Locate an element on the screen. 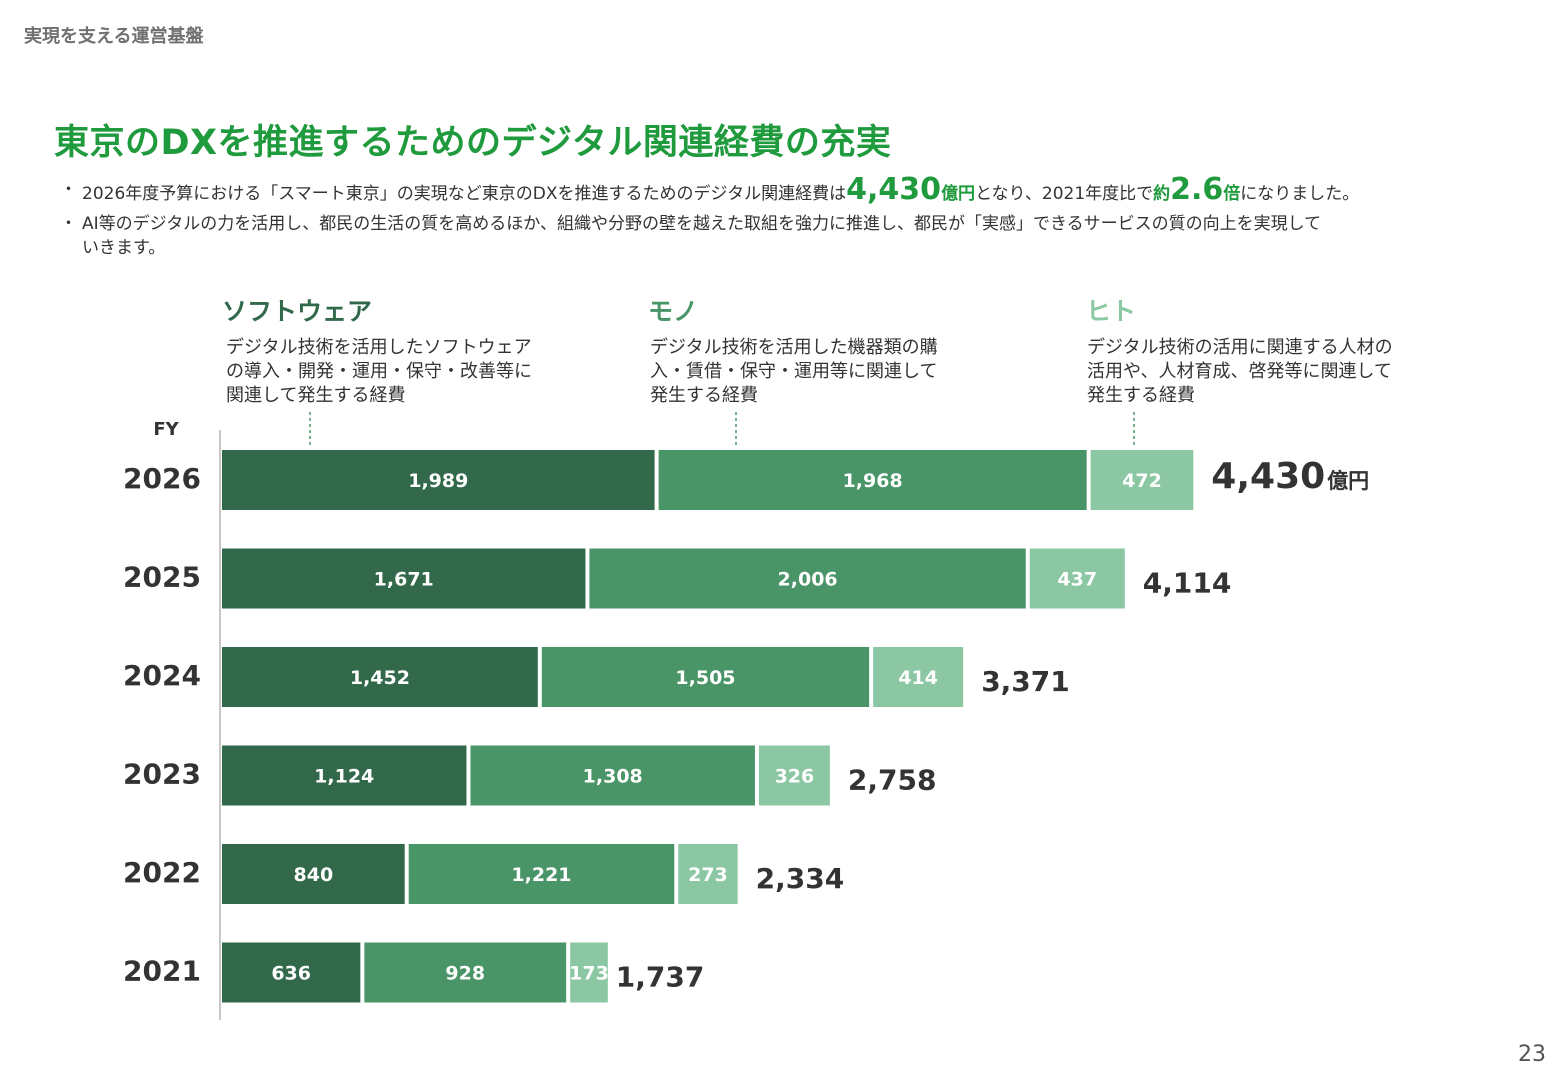 This screenshot has height=1080, width=1560. segment-mono-value-label: 928 is located at coordinates (465, 974).